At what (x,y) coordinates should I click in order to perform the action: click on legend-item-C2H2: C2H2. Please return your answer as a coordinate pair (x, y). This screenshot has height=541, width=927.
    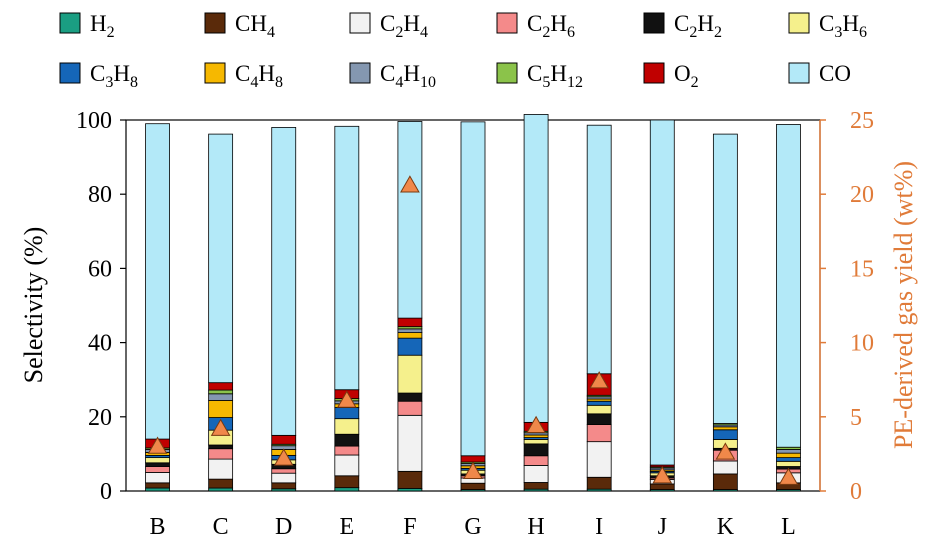
    Looking at the image, I should click on (682, 26).